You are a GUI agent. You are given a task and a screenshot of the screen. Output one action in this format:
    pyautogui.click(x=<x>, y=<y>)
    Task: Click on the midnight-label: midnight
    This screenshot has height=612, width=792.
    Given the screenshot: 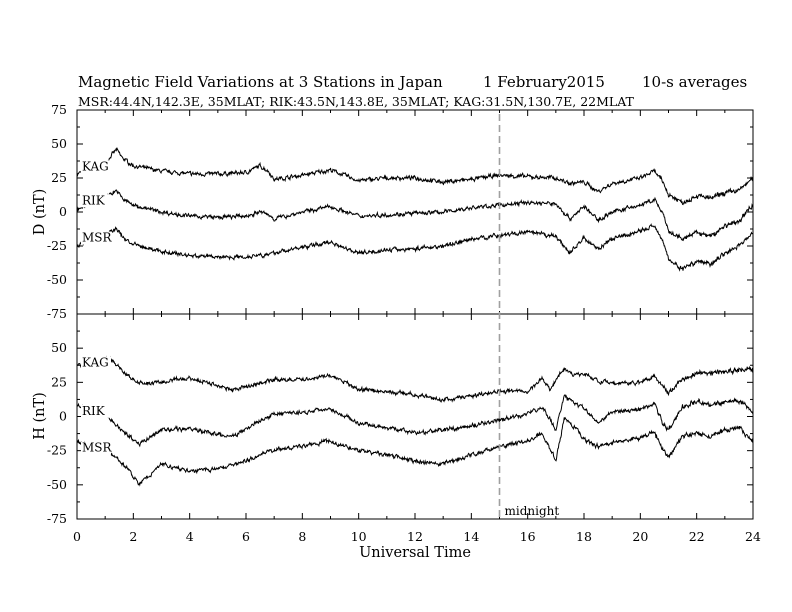 What is the action you would take?
    pyautogui.click(x=532, y=511)
    